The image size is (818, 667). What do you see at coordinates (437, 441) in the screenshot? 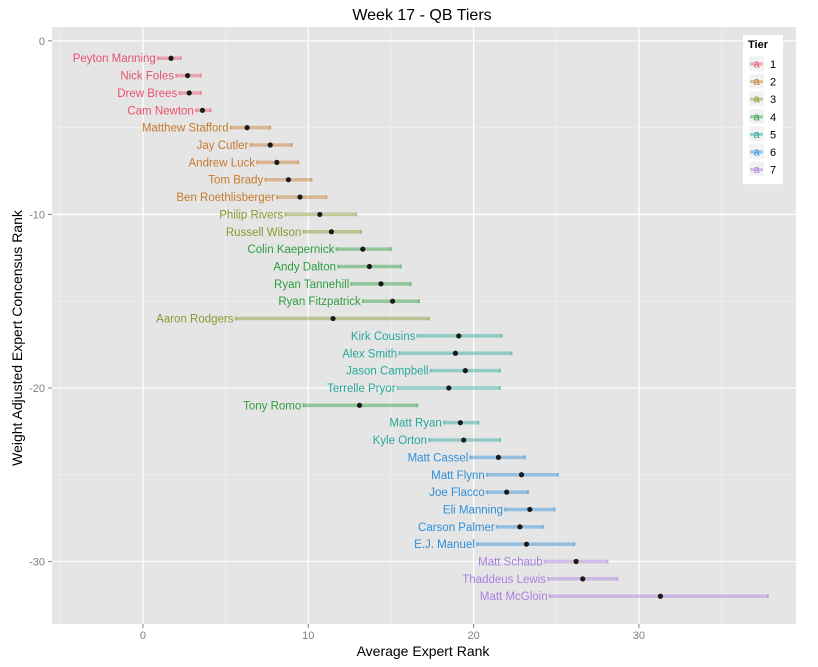
I see `qb-point-group: Kyle Orton` at bounding box center [437, 441].